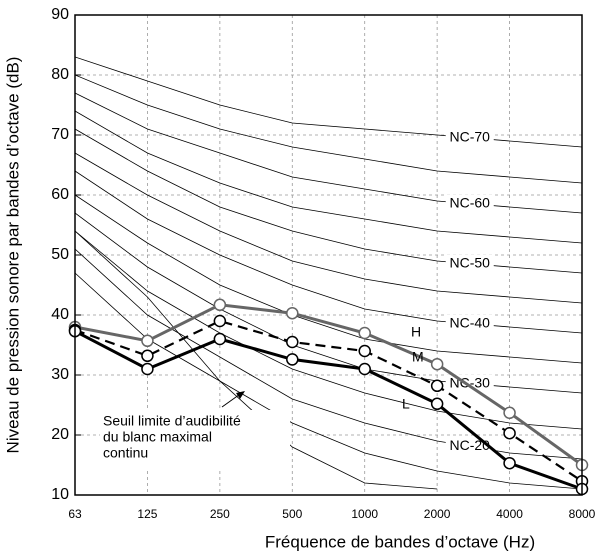 This screenshot has height=556, width=598. Describe the element at coordinates (364, 514) in the screenshot. I see `x-tick-label: 1000` at that location.